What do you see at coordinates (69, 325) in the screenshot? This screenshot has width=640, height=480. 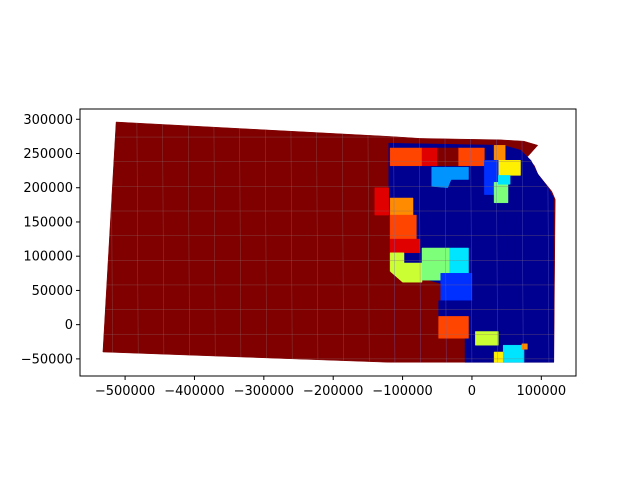 I see `y-tick-label: 0` at bounding box center [69, 325].